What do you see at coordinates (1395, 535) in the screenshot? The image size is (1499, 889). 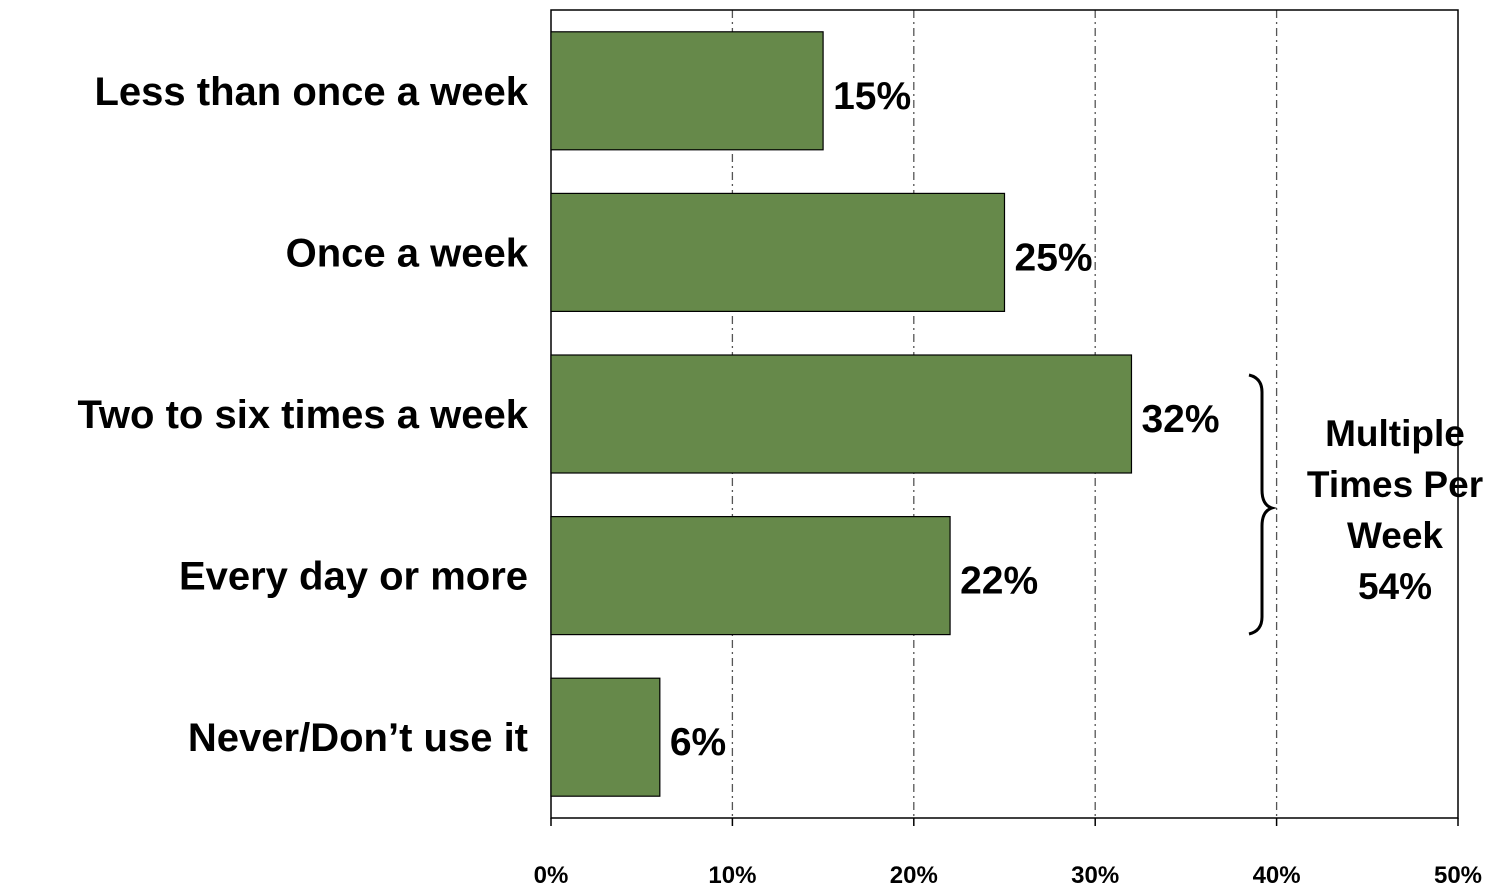 I see `bracket-annotation-line-3: Week` at bounding box center [1395, 535].